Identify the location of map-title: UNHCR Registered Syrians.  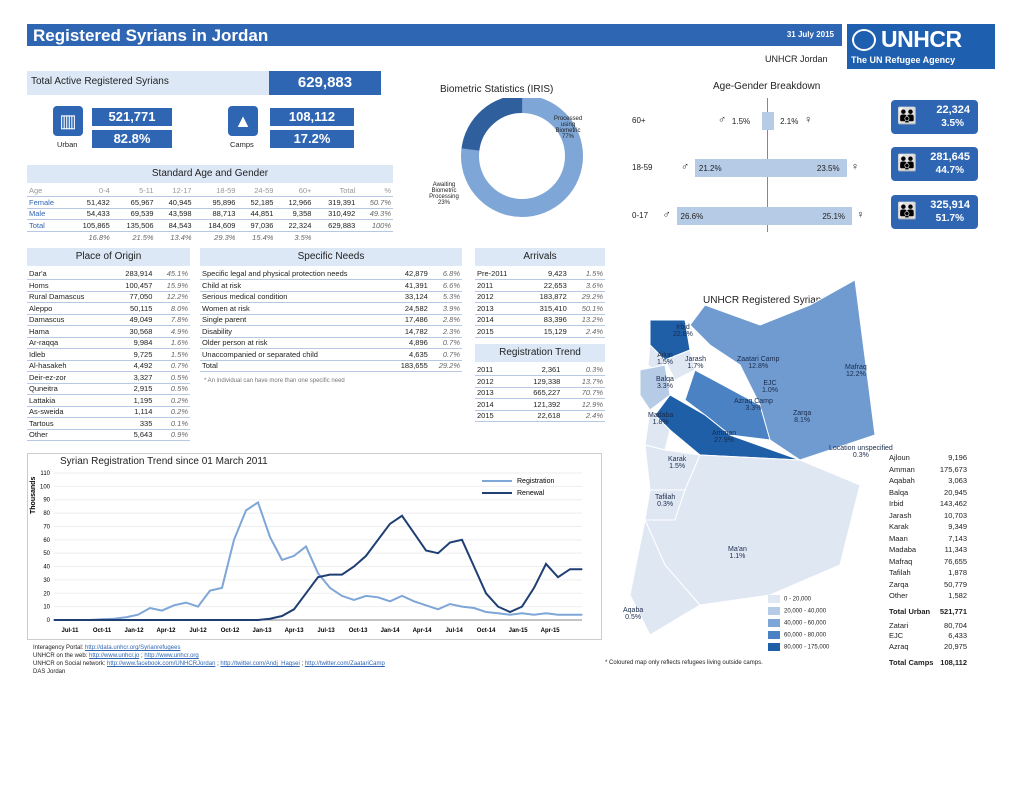
(765, 300).